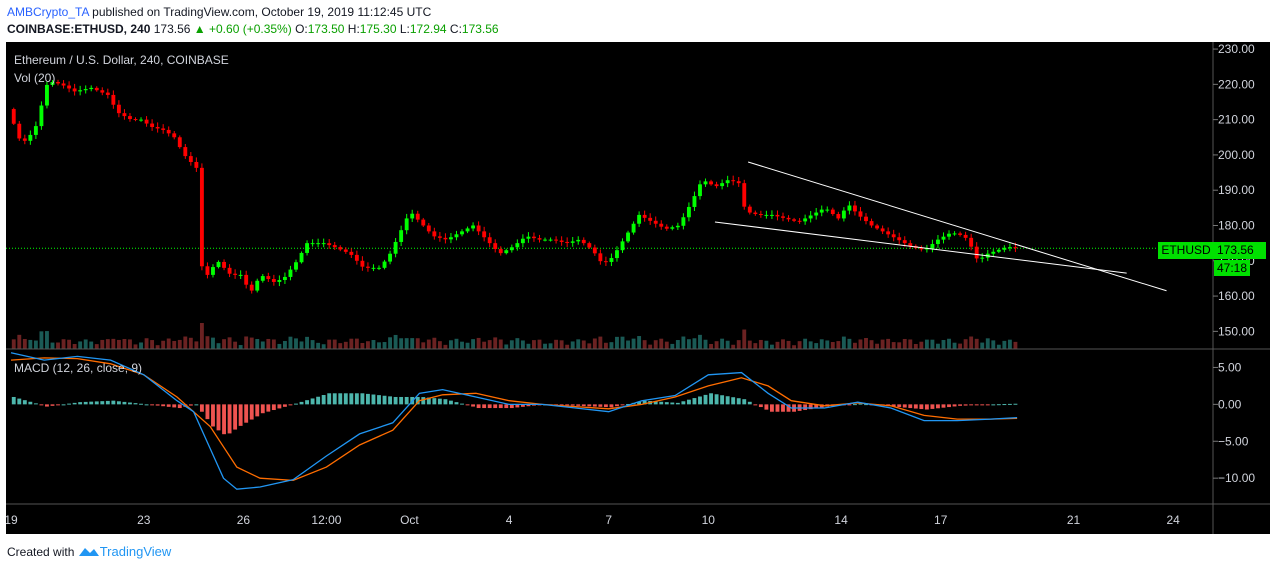 The width and height of the screenshot is (1274, 569). Describe the element at coordinates (326, 520) in the screenshot. I see `time-tick-label: 12:00` at that location.